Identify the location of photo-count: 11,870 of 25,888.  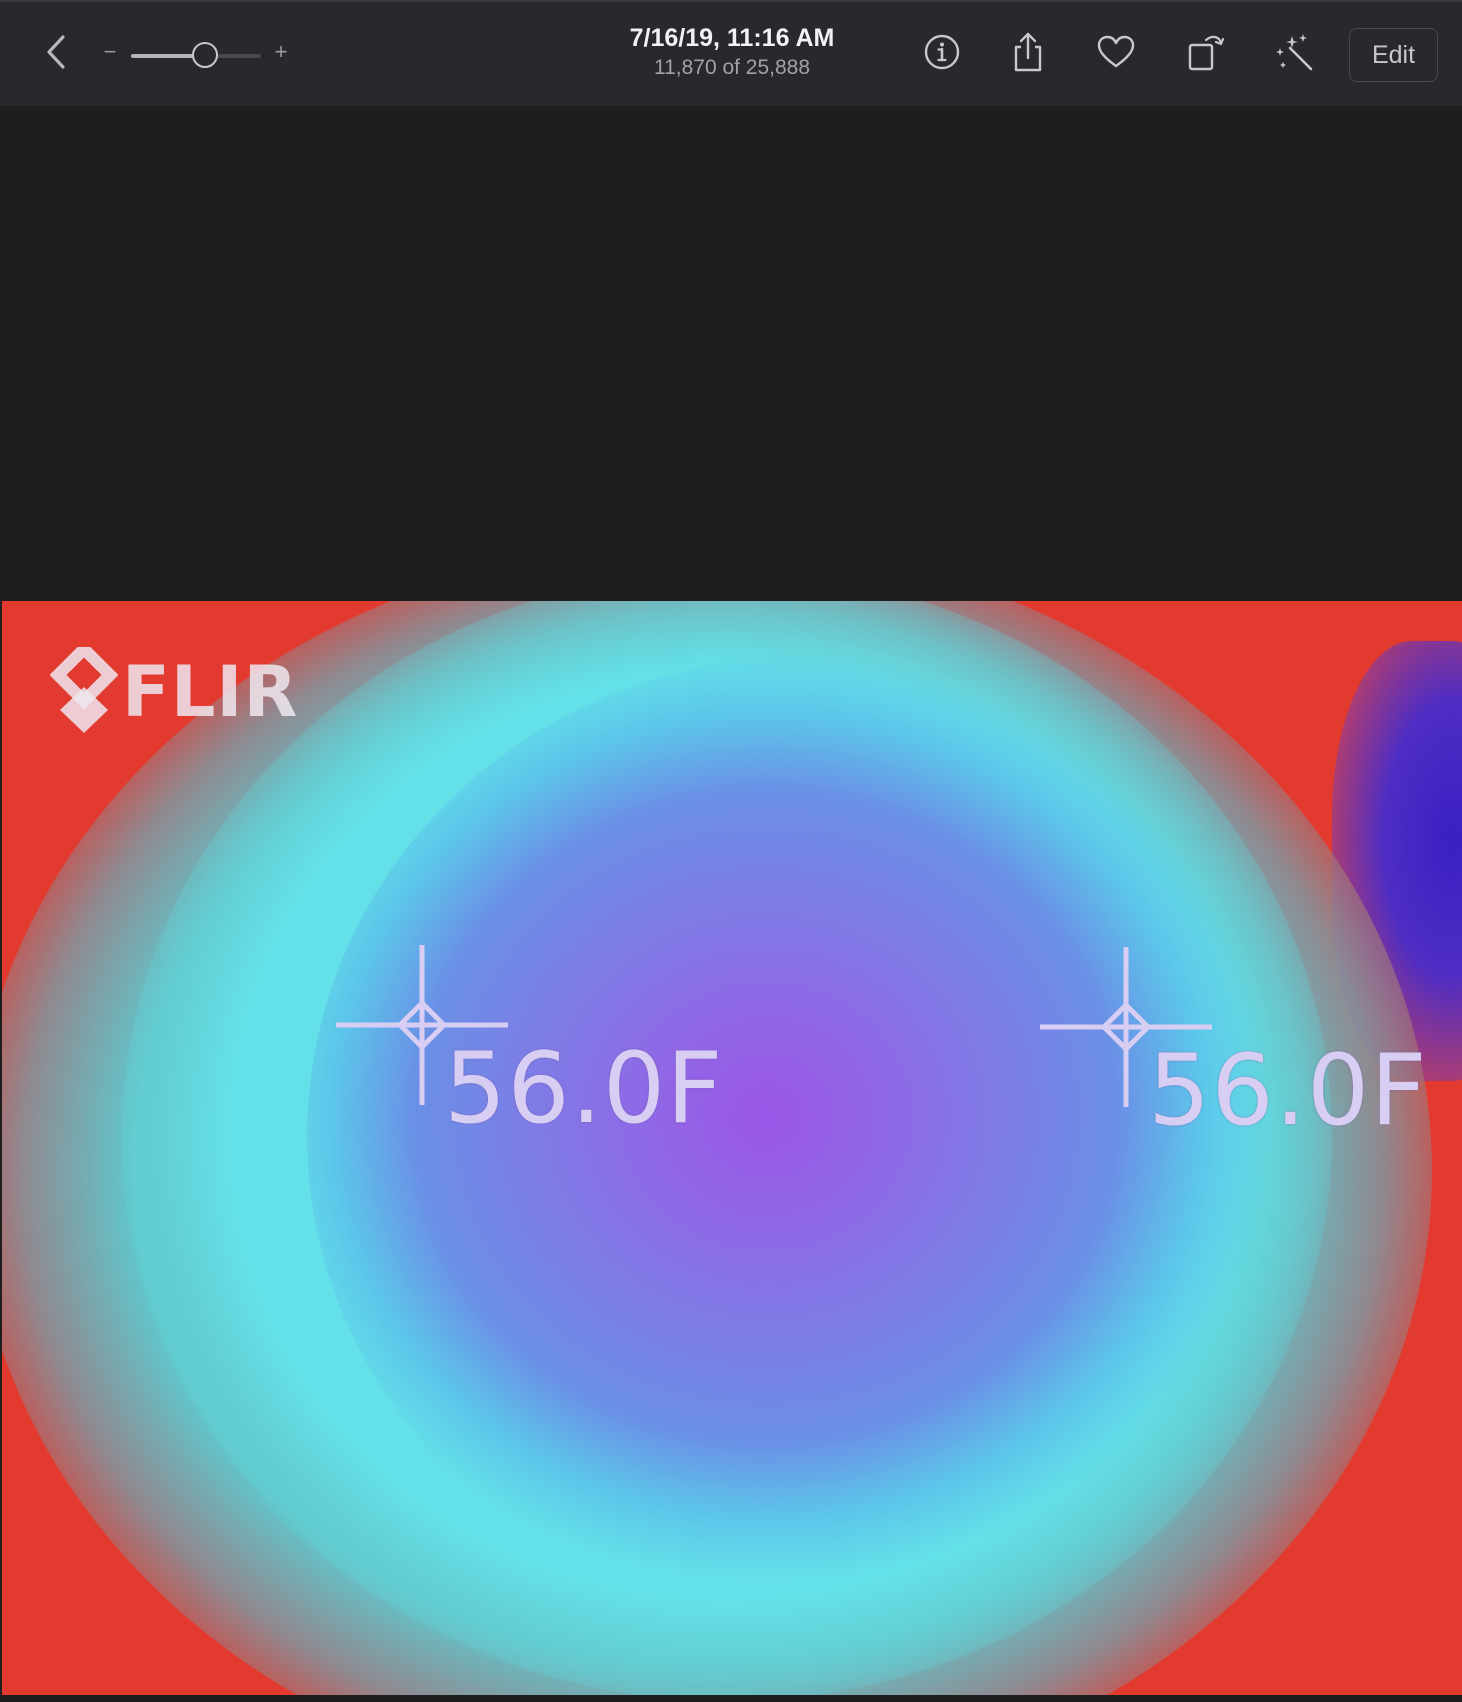
(732, 67).